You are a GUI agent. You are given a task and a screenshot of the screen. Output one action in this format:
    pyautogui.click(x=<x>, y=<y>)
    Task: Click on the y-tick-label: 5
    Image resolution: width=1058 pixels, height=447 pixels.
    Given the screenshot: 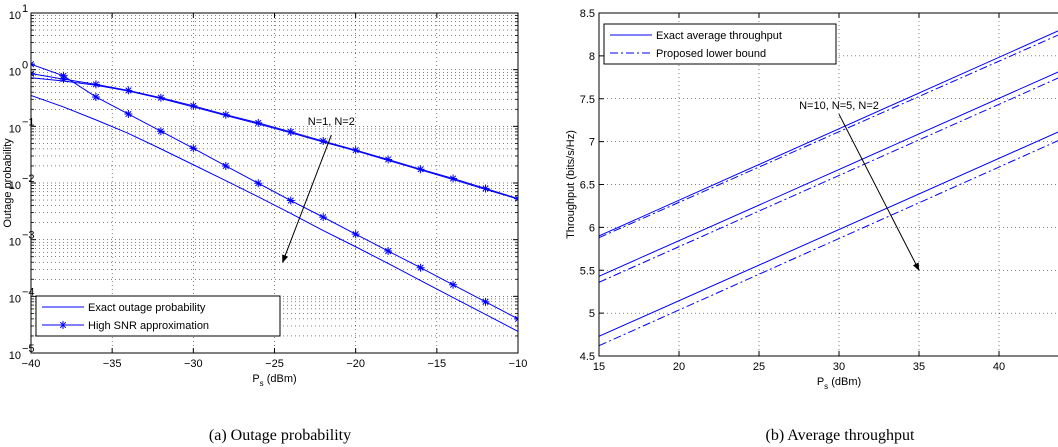 What is the action you would take?
    pyautogui.click(x=592, y=314)
    